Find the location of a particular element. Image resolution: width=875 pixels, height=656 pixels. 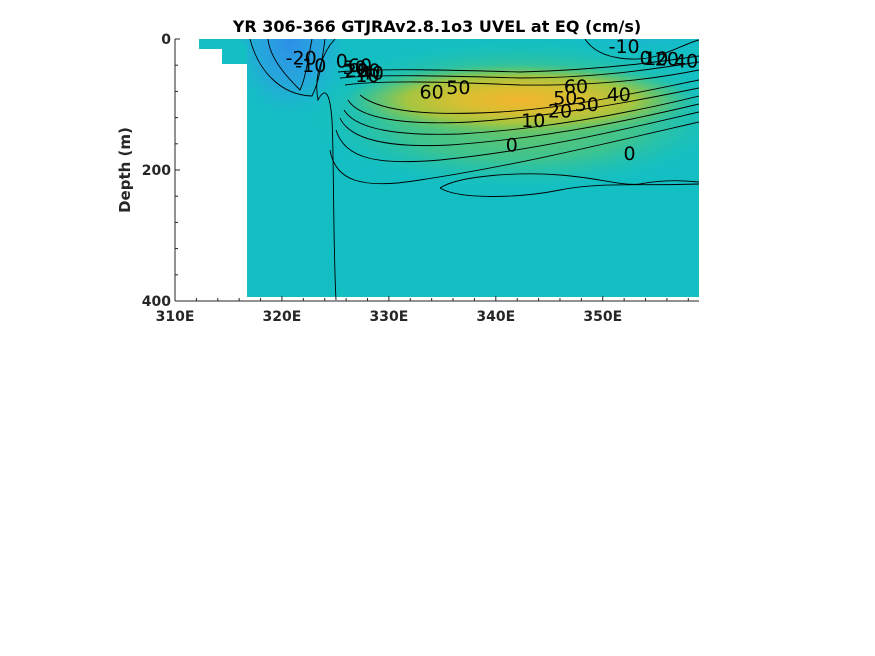

x-tick-label: 330E is located at coordinates (388, 317).